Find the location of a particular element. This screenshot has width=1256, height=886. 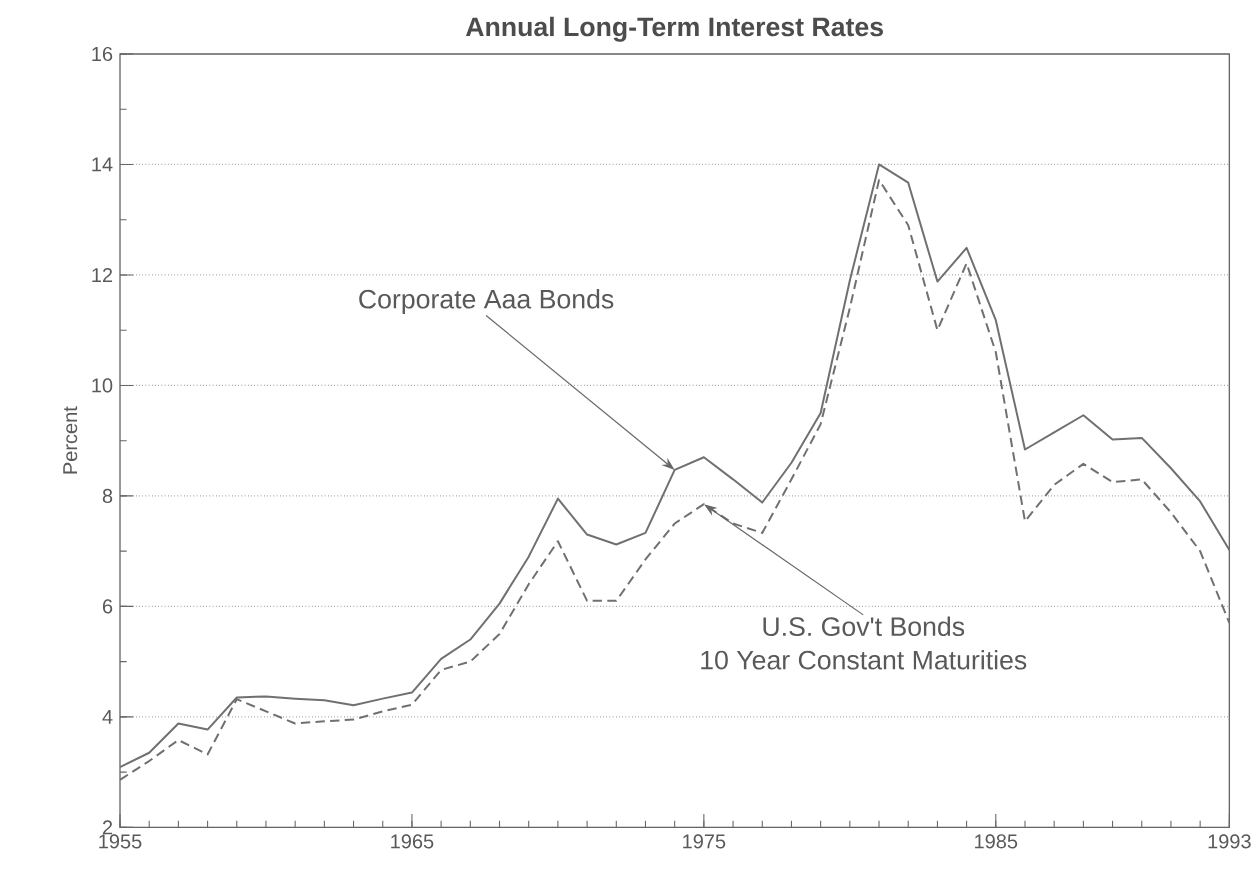

annotation: 10 Year Constant Maturities is located at coordinates (864, 659).